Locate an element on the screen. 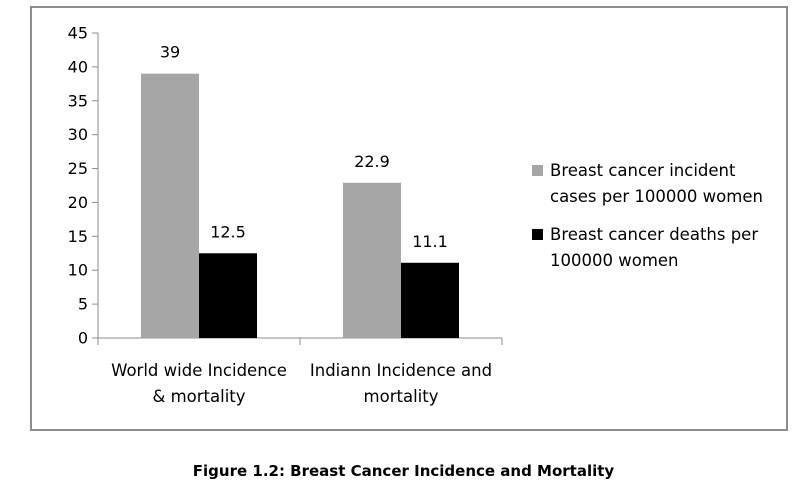 The width and height of the screenshot is (807, 493). bar-series2-cat1 is located at coordinates (228, 295).